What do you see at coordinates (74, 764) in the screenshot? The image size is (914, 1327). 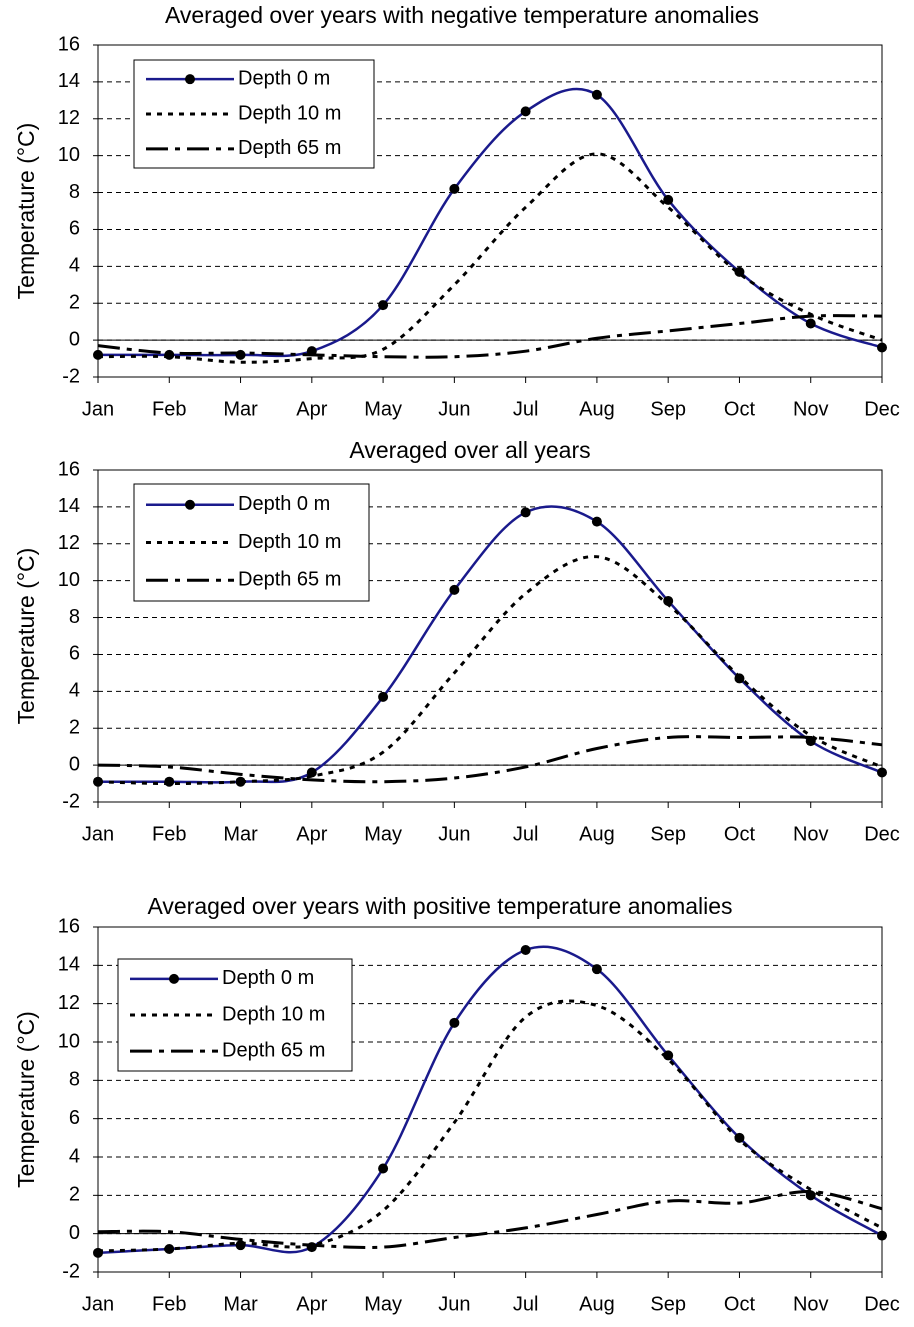 I see `y-tick-label: 0` at bounding box center [74, 764].